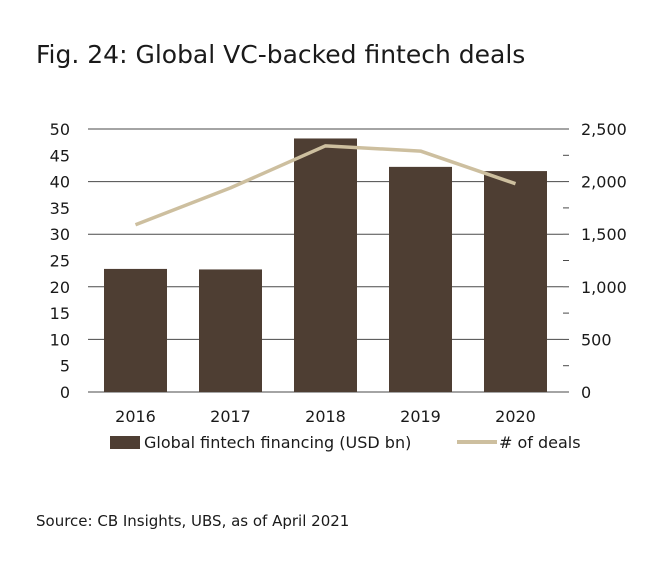 The image size is (657, 565). Describe the element at coordinates (60, 339) in the screenshot. I see `left-axis-tick-label: 10` at that location.